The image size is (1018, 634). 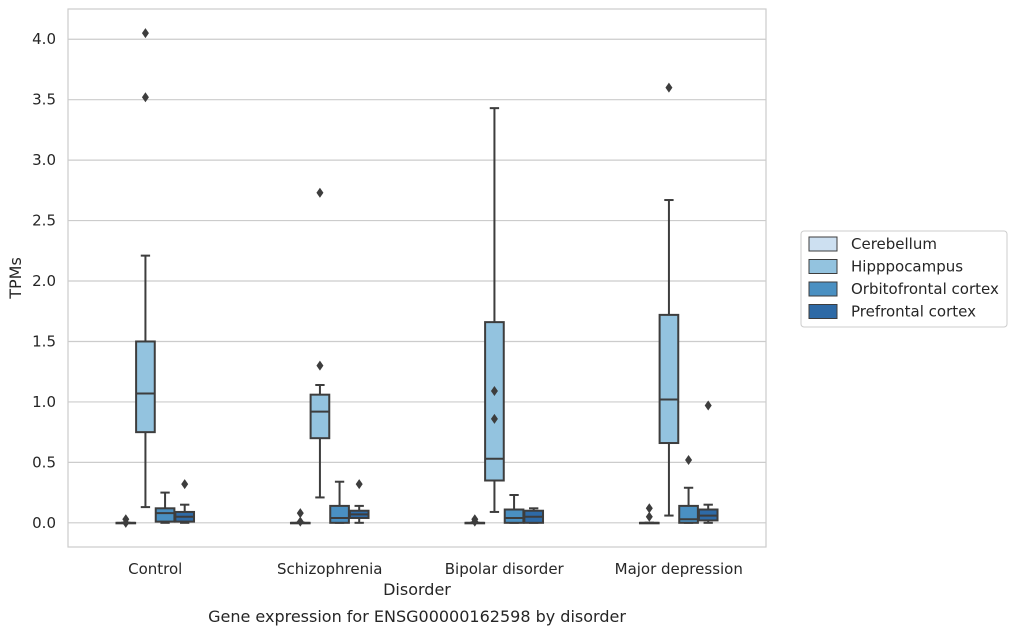 I want to click on y-tick-label: 2.5, so click(x=44, y=221).